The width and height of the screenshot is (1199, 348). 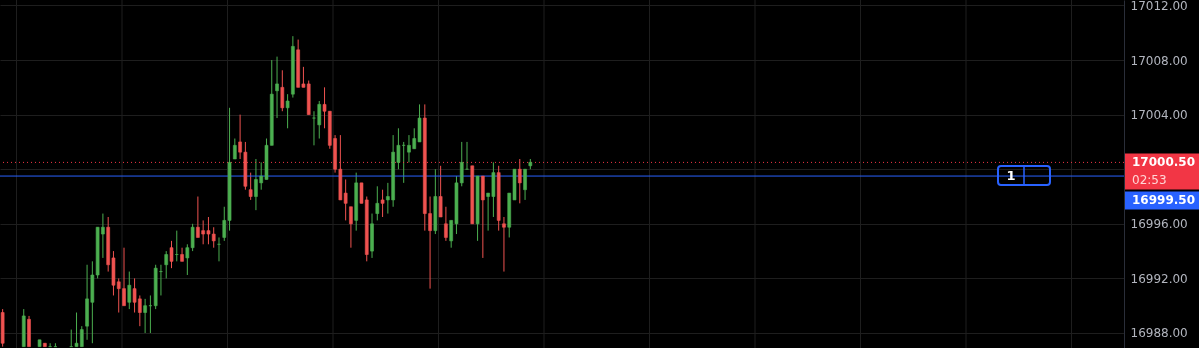 What do you see at coordinates (1159, 278) in the screenshot?
I see `y-tick-label: 16992.00` at bounding box center [1159, 278].